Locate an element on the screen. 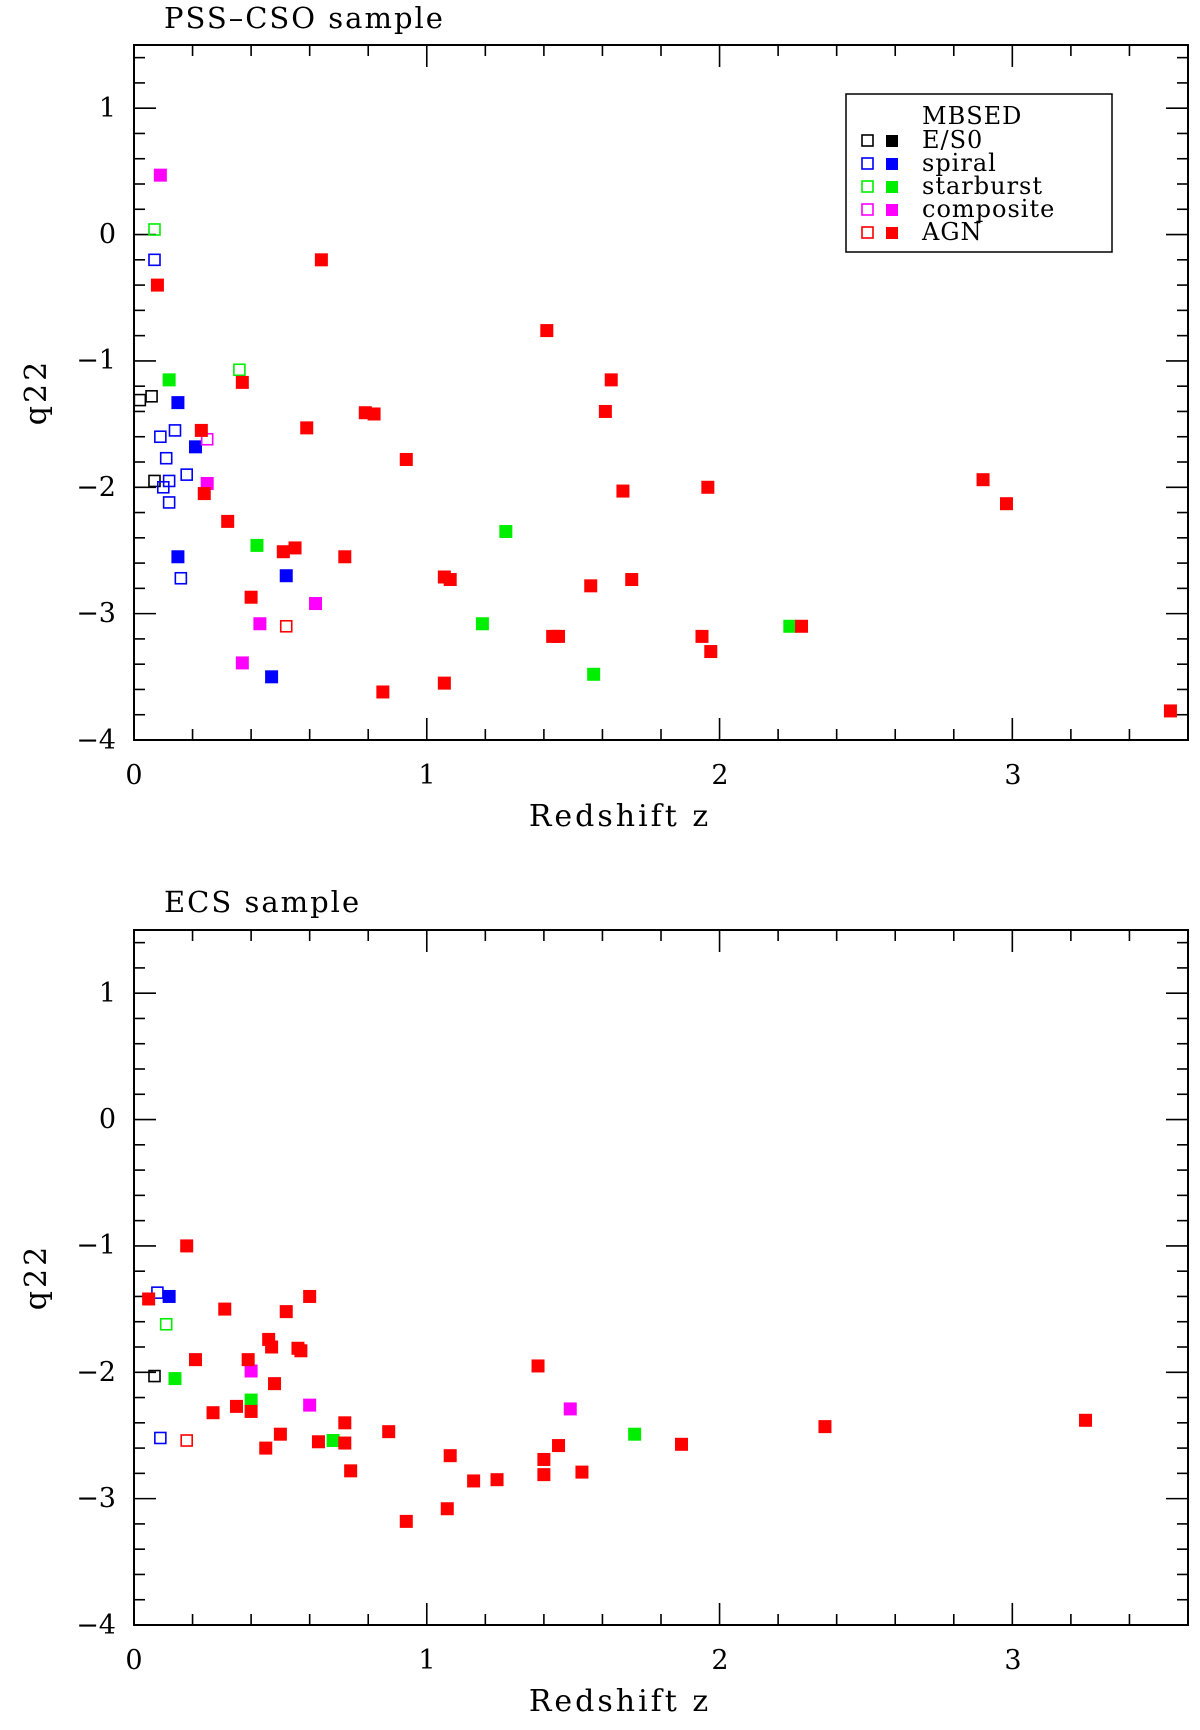 Image resolution: width=1200 pixels, height=1730 pixels. x-tick-label: 3 is located at coordinates (1012, 1660).